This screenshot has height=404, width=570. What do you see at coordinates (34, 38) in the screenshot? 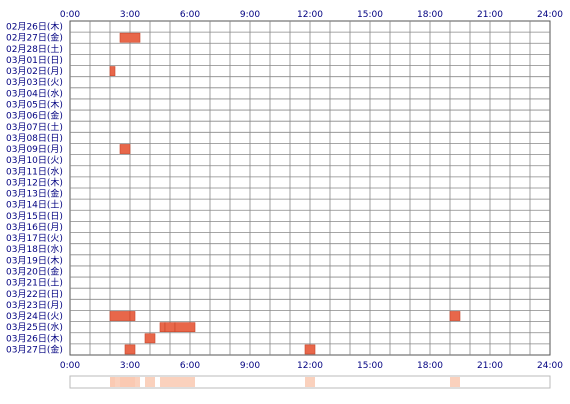
I see `date-label: 02月27日(金)` at bounding box center [34, 38].